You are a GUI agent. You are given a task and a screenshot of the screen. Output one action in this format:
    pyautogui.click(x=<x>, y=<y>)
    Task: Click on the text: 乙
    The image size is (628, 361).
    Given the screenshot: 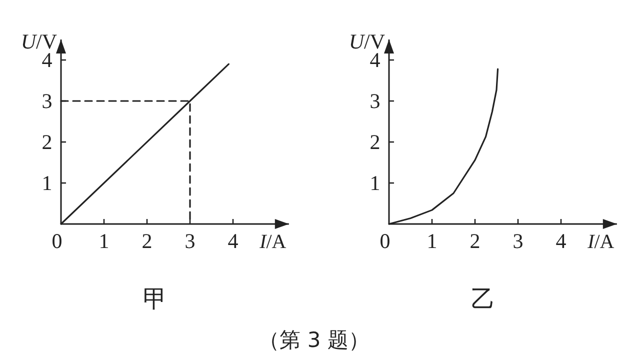 What is the action you would take?
    pyautogui.click(x=482, y=299)
    